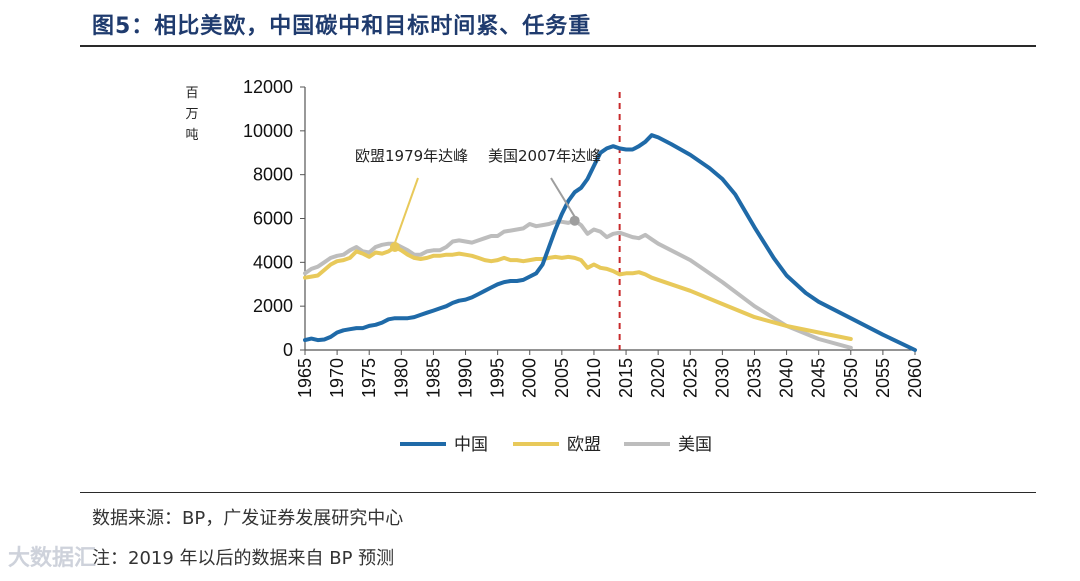  What do you see at coordinates (584, 445) in the screenshot?
I see `legend-label-eu: 欧盟` at bounding box center [584, 445].